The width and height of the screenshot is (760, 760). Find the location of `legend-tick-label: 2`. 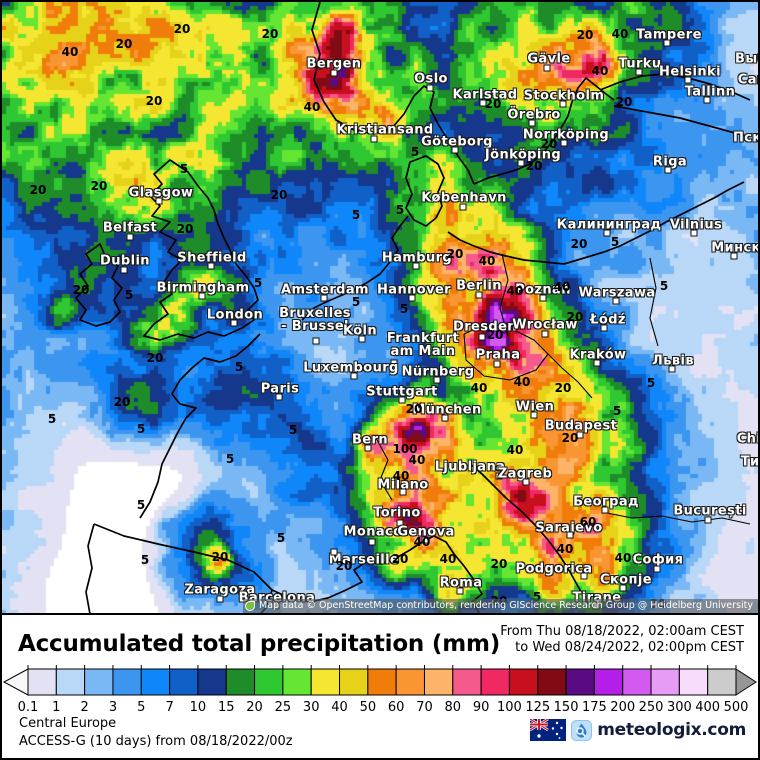

legend-tick-label: 2 is located at coordinates (84, 707).